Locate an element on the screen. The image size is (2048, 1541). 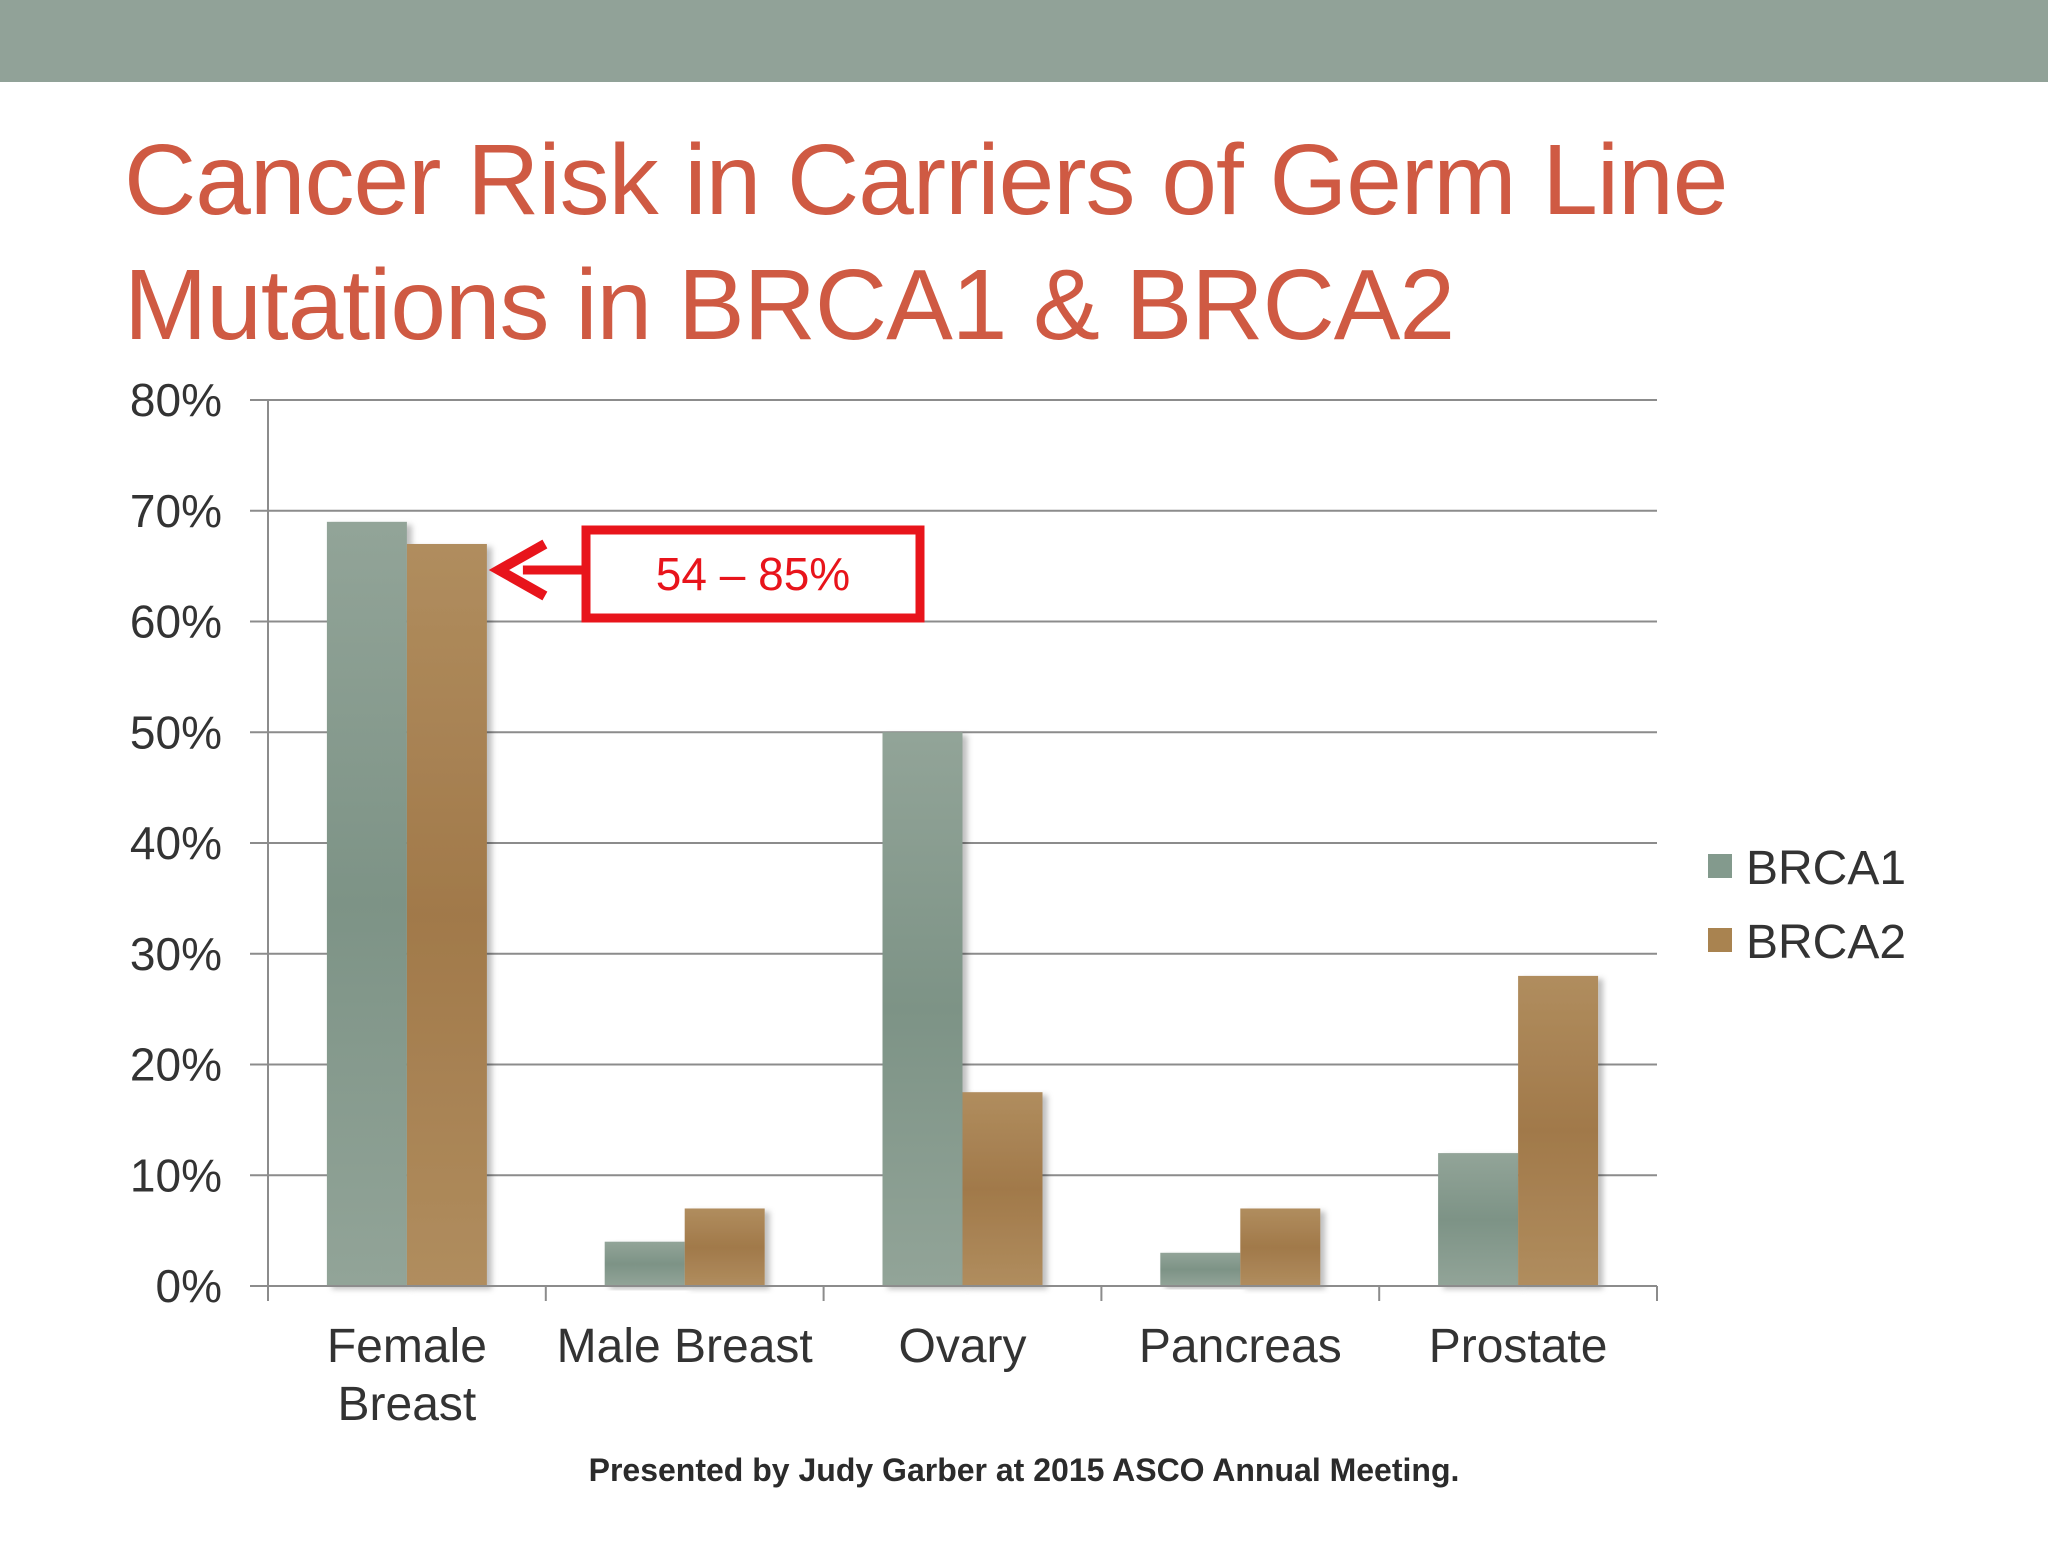
x-category-label: Ovary is located at coordinates (962, 1346).